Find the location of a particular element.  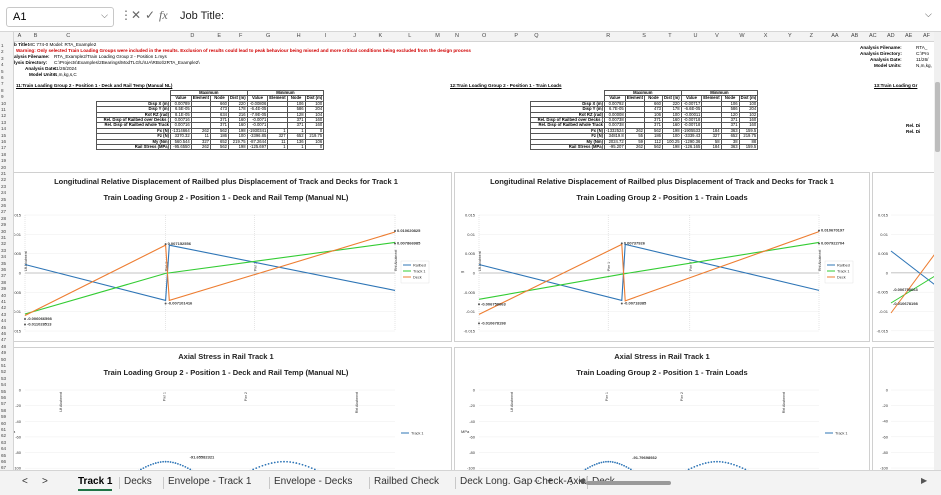

row-header: 46 is located at coordinates (4, 333).